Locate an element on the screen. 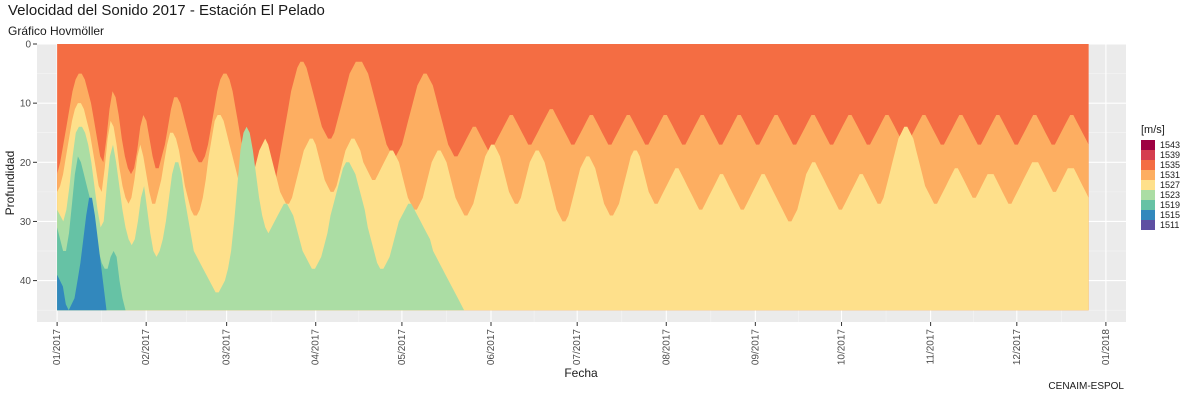  legend-item-1539: 1539 is located at coordinates (1160, 155).